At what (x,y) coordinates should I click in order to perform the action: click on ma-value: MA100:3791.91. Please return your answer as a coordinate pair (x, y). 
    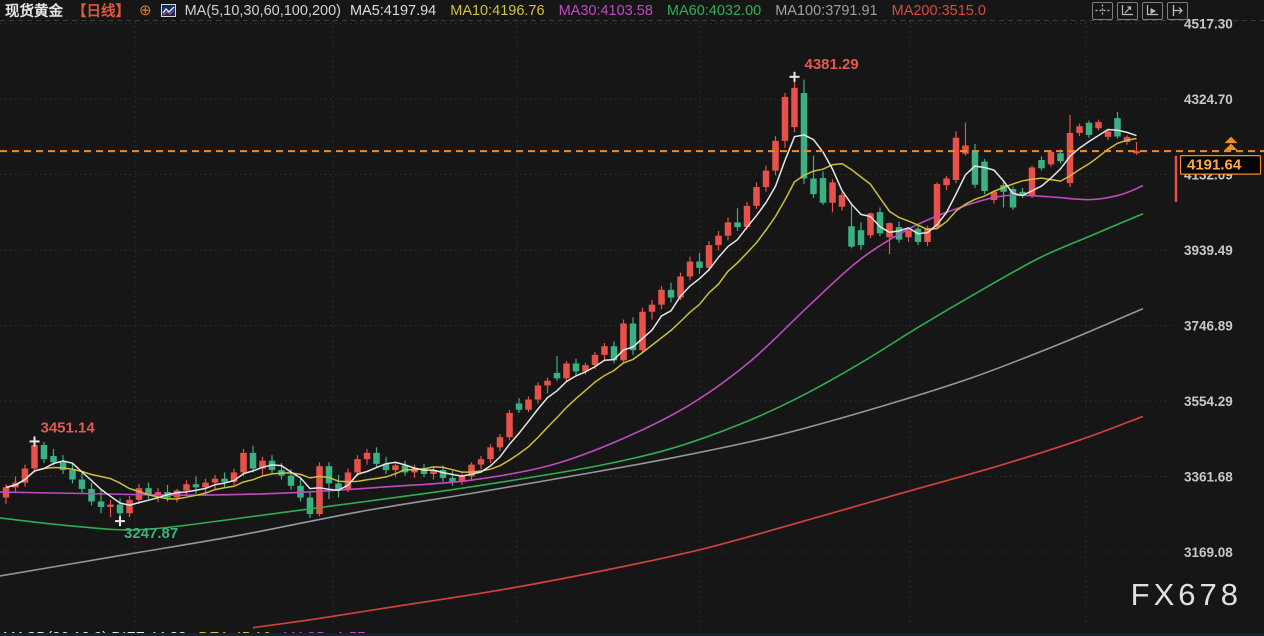
    Looking at the image, I should click on (826, 10).